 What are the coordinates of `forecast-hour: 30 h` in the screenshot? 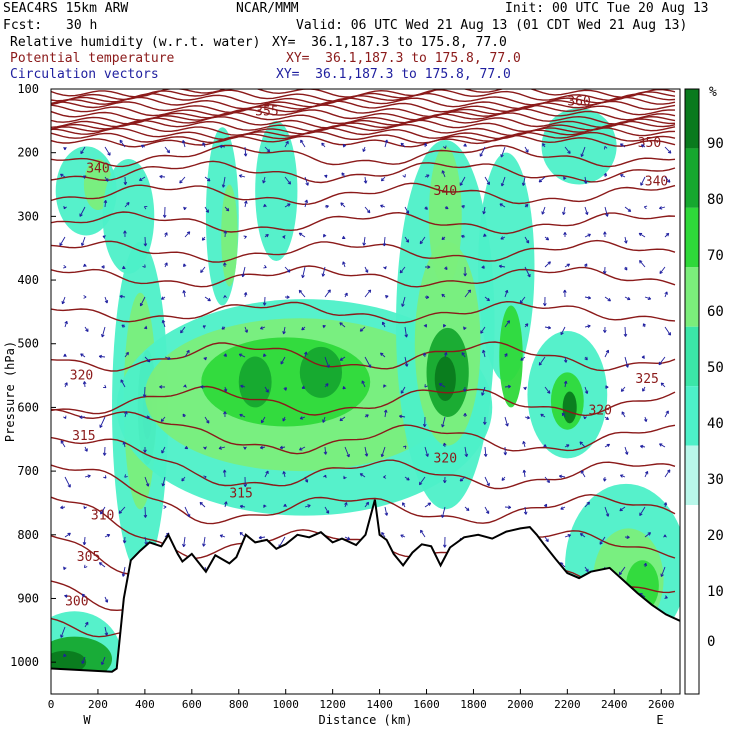 It's located at (82, 25).